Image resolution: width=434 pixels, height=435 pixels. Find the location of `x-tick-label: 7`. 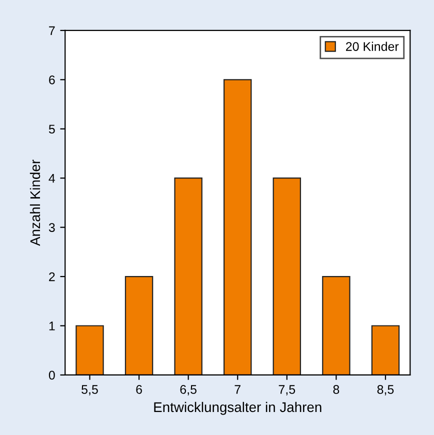

x-tick-label: 7 is located at coordinates (237, 389).